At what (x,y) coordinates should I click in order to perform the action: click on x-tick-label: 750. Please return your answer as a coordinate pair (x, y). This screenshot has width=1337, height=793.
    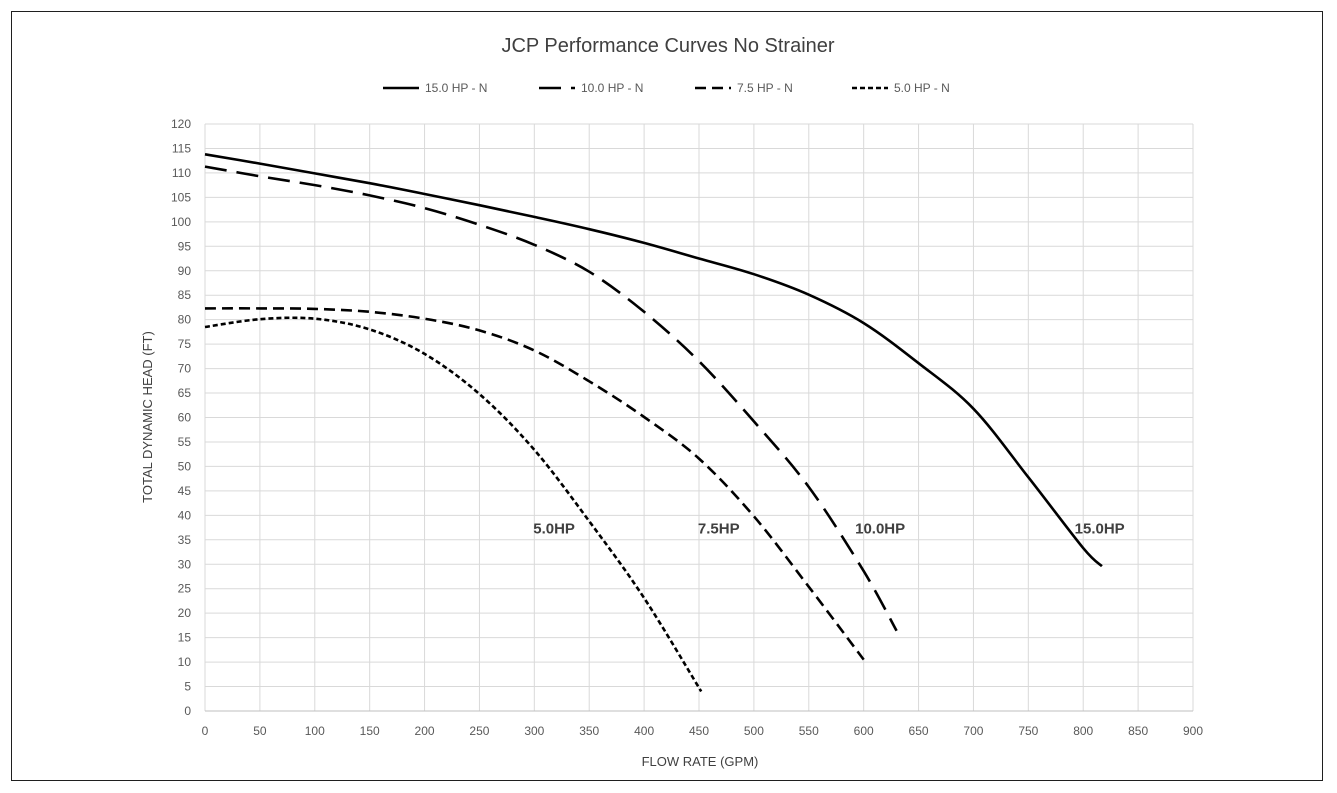
    Looking at the image, I should click on (1028, 731).